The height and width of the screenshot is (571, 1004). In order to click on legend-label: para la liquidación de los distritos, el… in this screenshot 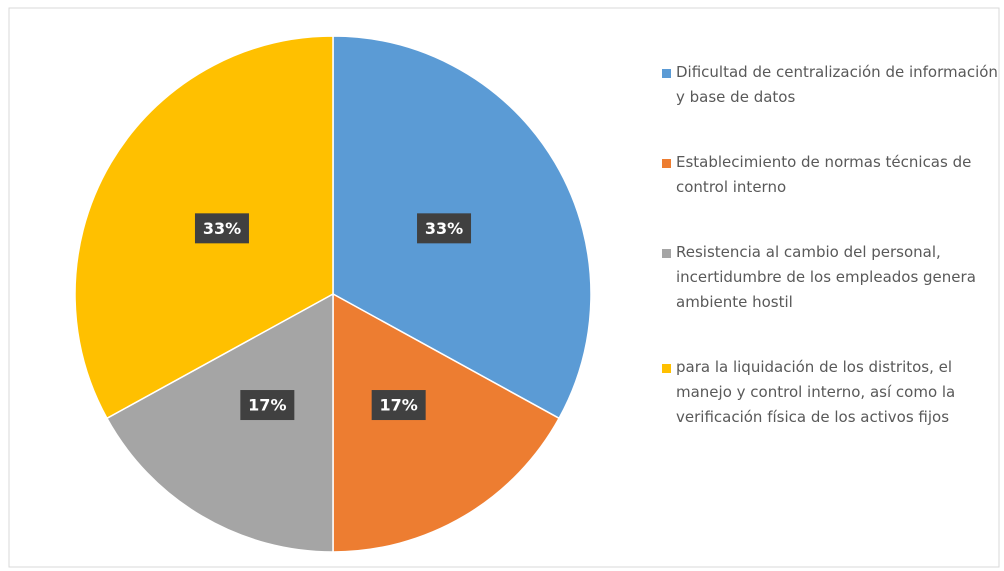, I will do `click(816, 392)`.